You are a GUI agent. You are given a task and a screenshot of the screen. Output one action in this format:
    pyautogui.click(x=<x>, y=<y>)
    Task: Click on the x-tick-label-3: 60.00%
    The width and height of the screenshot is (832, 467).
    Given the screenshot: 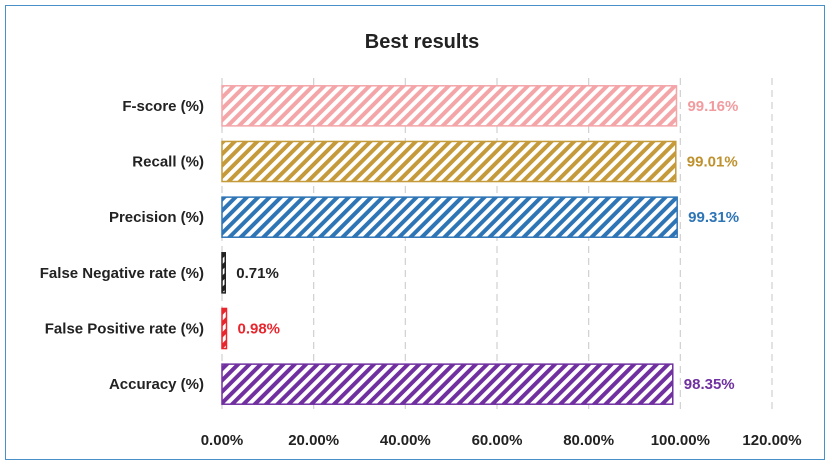 What is the action you would take?
    pyautogui.click(x=497, y=440)
    